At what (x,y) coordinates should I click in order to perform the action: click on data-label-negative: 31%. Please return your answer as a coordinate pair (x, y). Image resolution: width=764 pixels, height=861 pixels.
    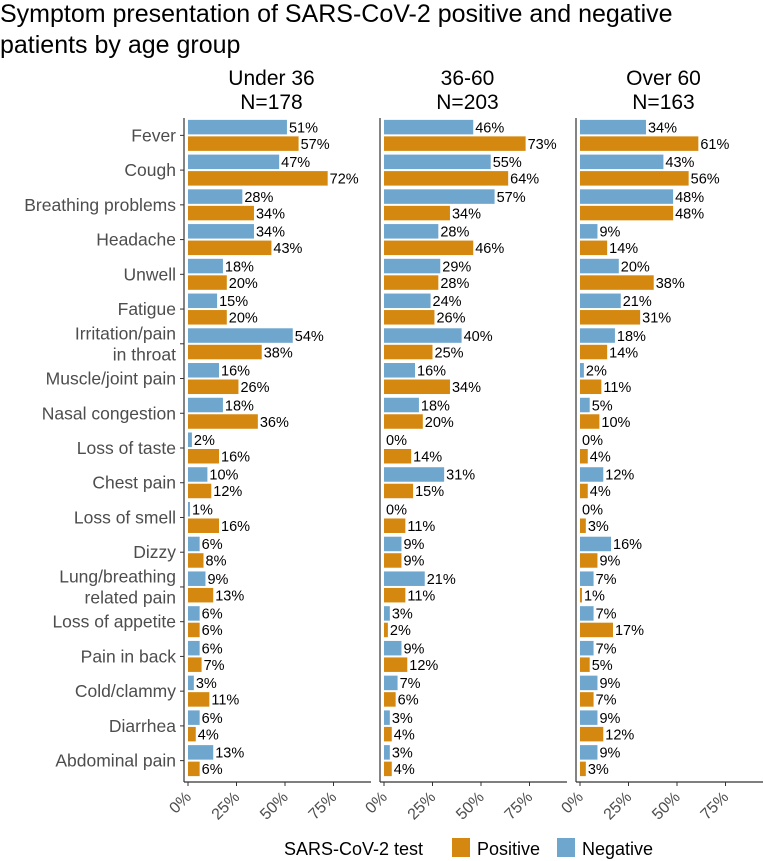
    Looking at the image, I should click on (460, 476).